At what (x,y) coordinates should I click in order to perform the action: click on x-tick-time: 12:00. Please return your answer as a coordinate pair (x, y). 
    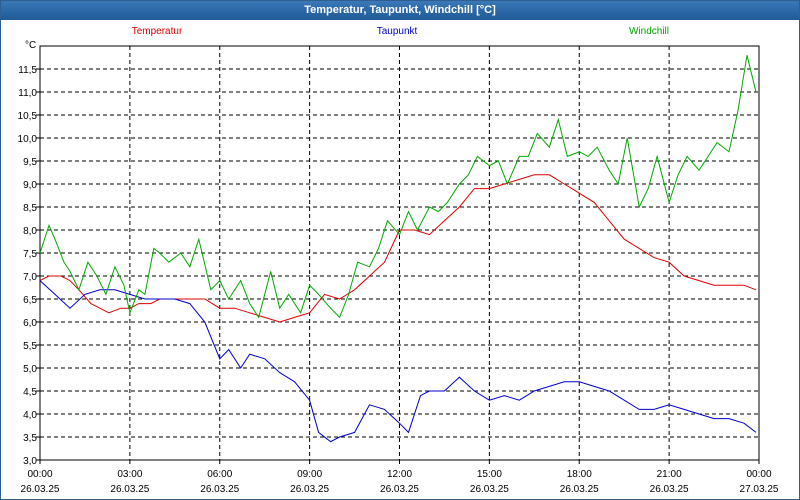
    Looking at the image, I should click on (399, 474).